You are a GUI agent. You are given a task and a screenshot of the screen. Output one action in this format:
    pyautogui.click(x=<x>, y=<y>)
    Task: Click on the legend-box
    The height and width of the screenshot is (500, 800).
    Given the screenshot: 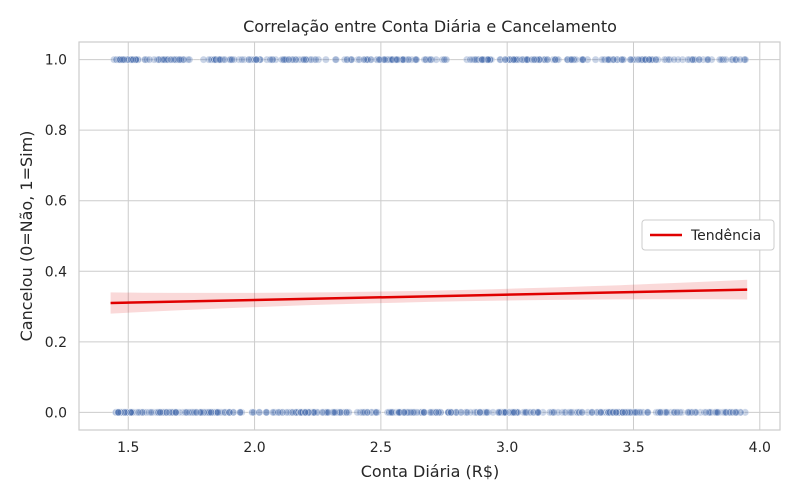 What is the action you would take?
    pyautogui.click(x=708, y=235)
    